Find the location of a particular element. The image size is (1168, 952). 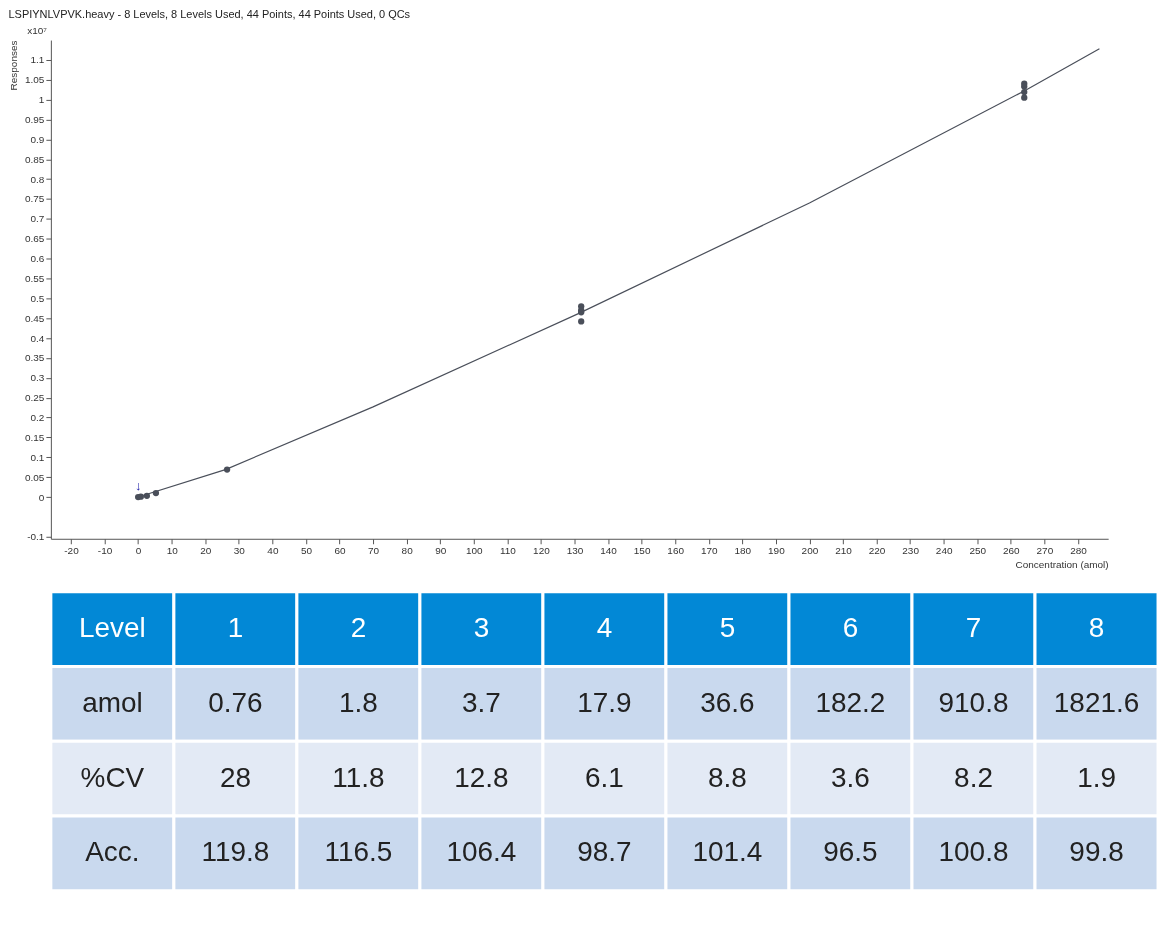

x-tick-label: 60 is located at coordinates (340, 551).